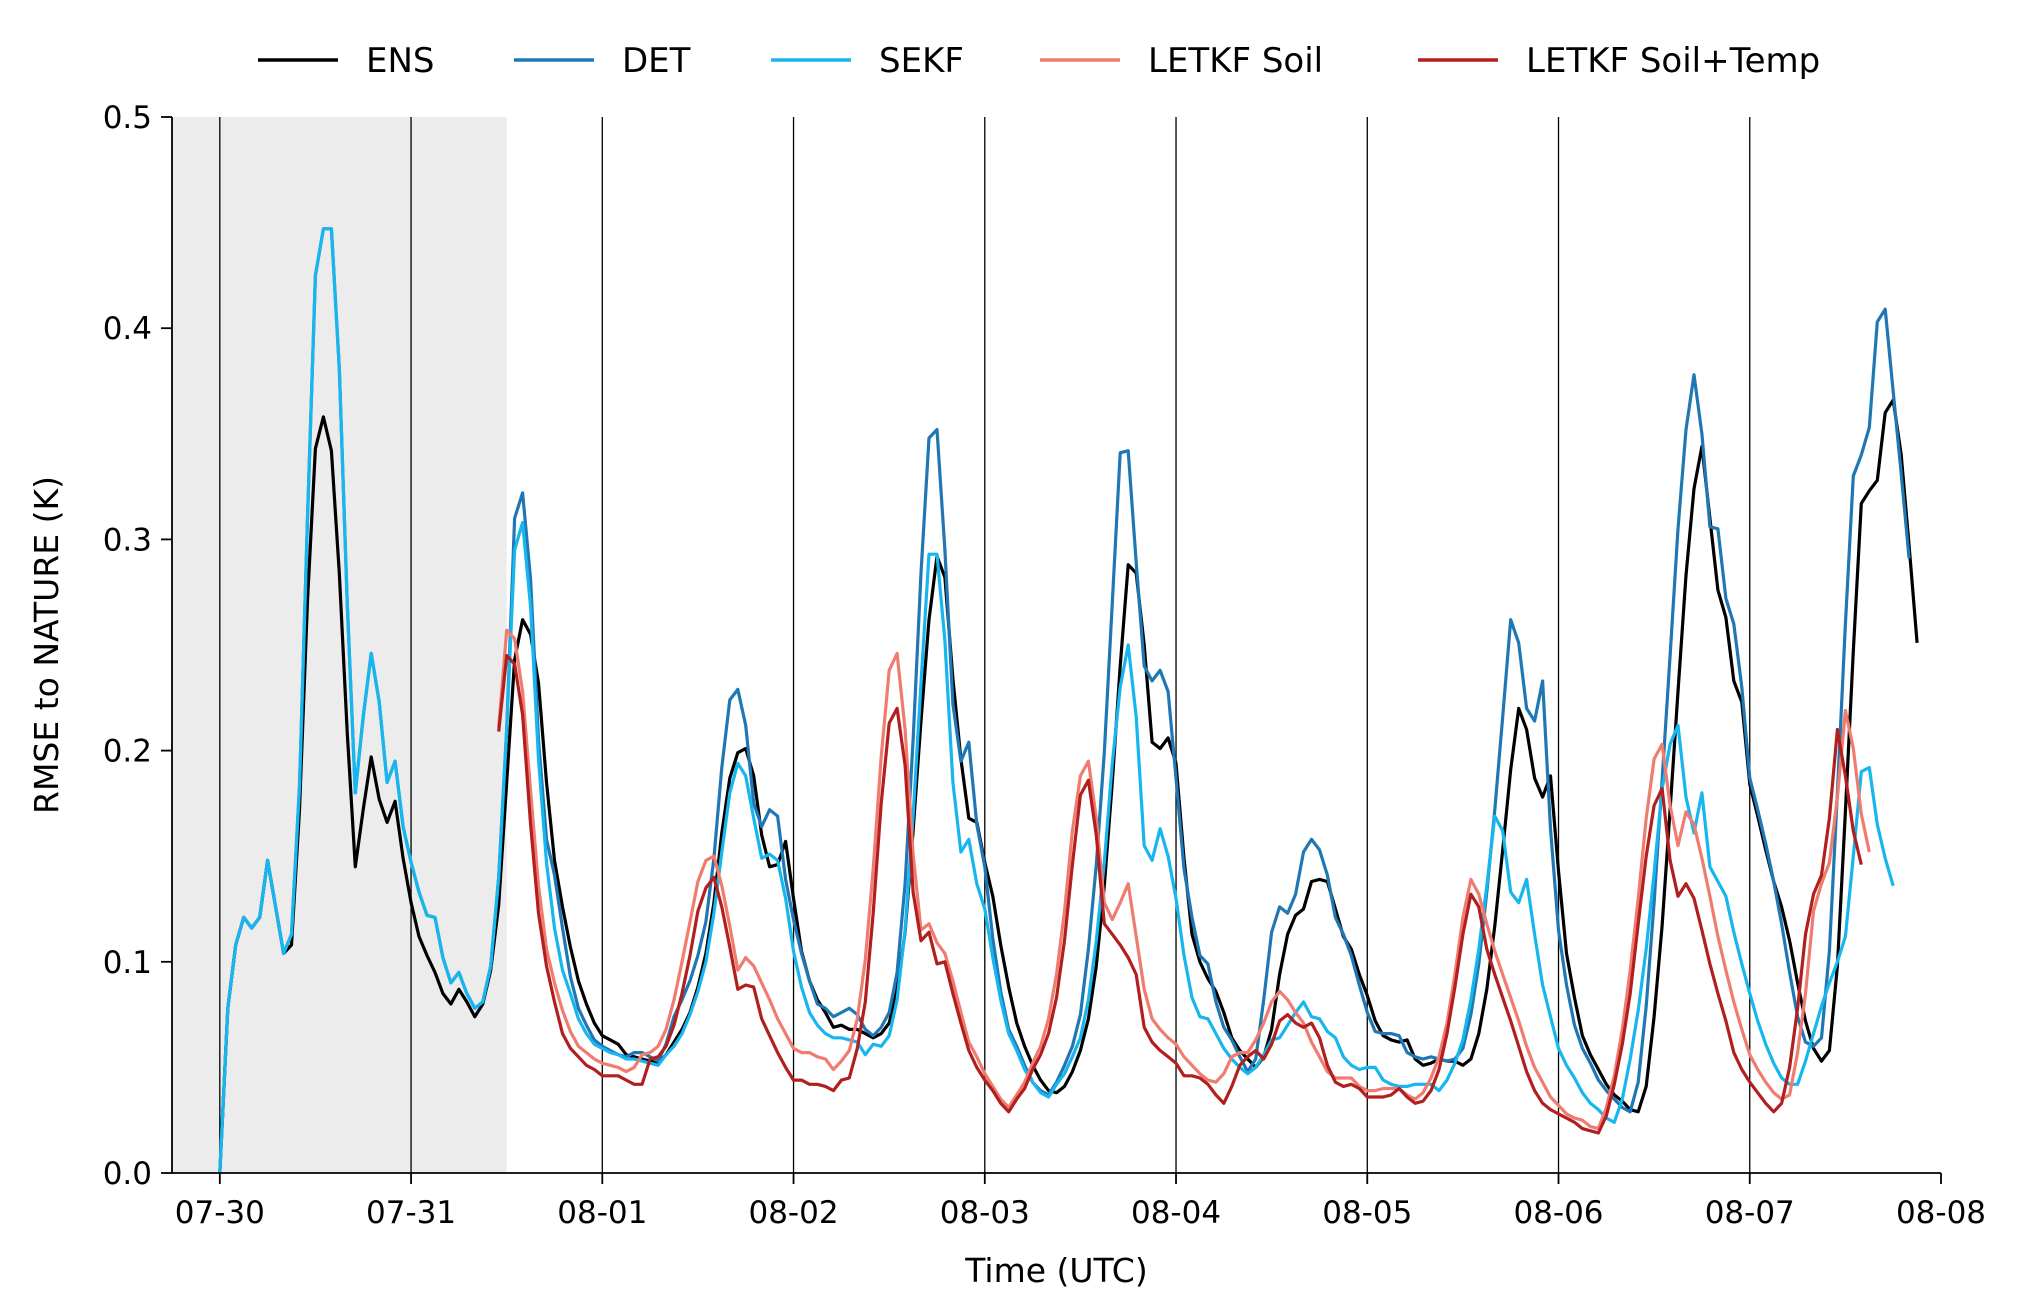 This screenshot has height=1314, width=2018. I want to click on x-tick-label-08-02: 08-02, so click(793, 1213).